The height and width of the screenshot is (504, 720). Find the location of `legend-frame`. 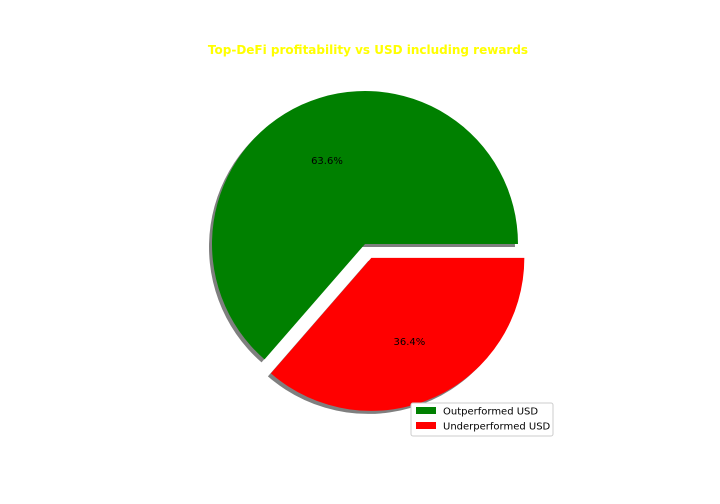

legend-frame is located at coordinates (482, 419).